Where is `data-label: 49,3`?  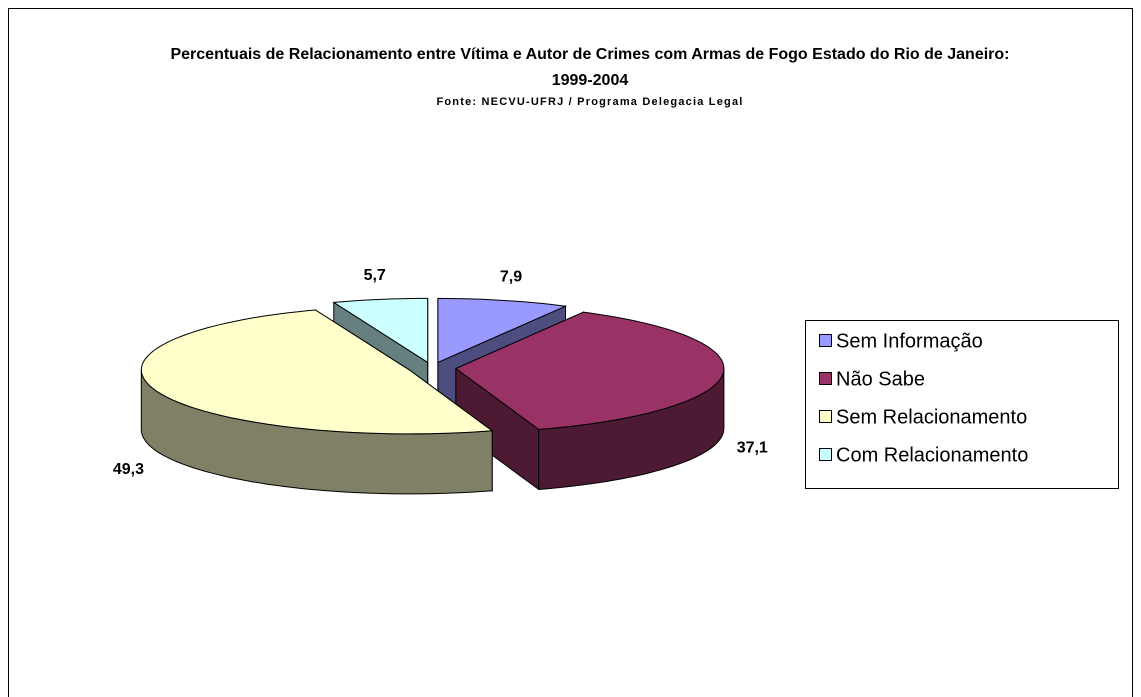 data-label: 49,3 is located at coordinates (128, 469).